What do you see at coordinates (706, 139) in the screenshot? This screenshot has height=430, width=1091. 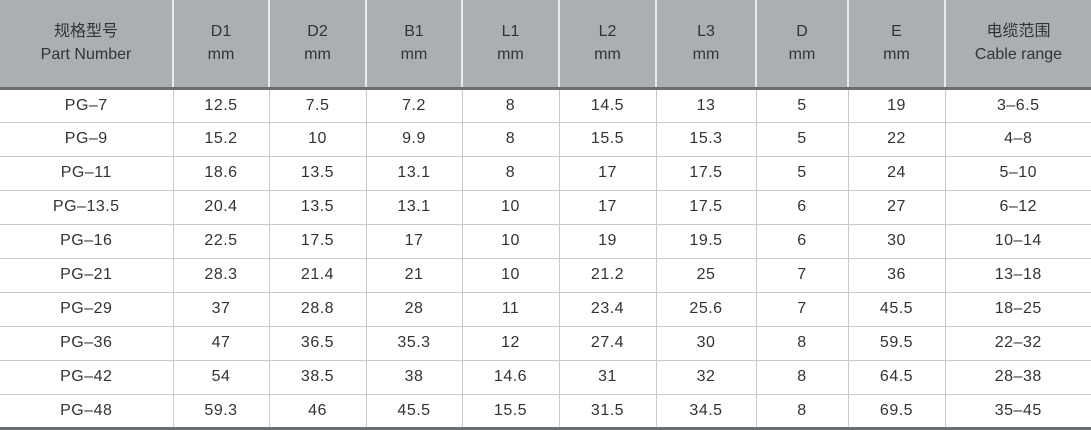 I see `value-cell: 15.3` at bounding box center [706, 139].